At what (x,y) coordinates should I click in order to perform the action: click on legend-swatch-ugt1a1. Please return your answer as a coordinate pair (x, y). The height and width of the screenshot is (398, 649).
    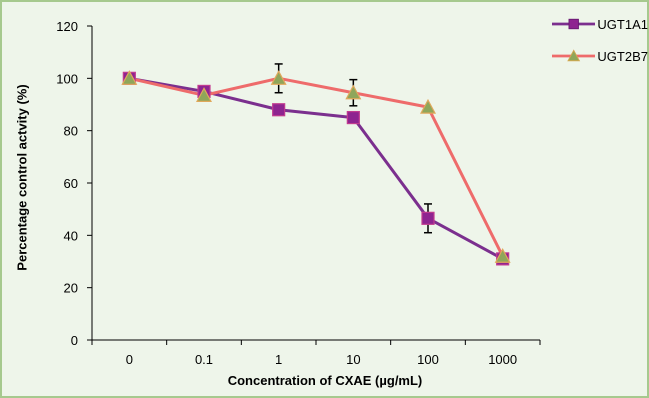
    Looking at the image, I should click on (574, 24).